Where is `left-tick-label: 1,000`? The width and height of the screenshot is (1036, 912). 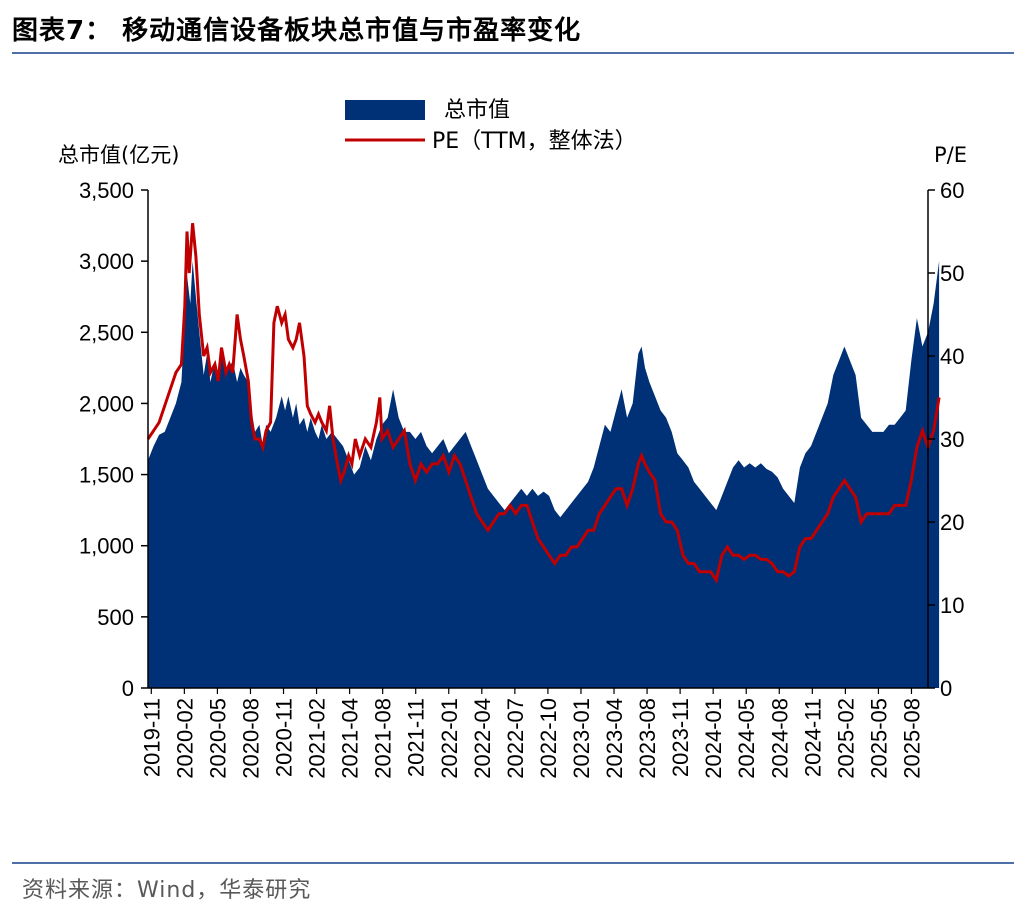 left-tick-label: 1,000 is located at coordinates (106, 546).